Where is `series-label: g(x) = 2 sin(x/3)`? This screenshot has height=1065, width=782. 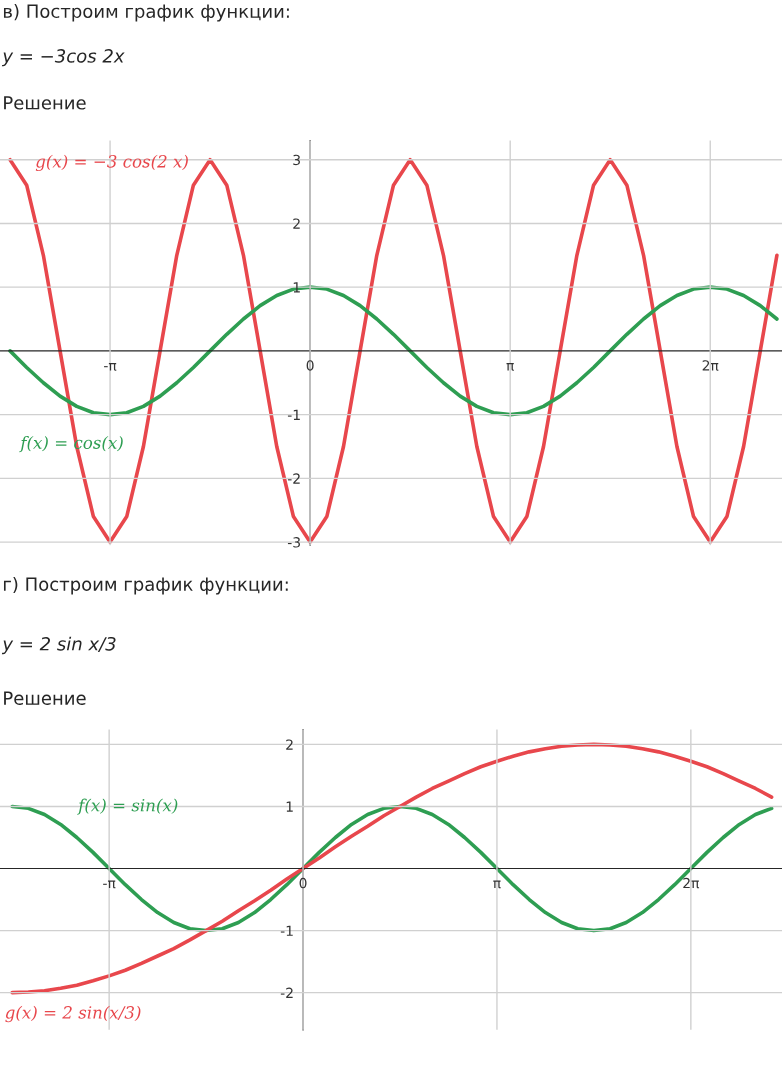 series-label: g(x) = 2 sin(x/3) is located at coordinates (73, 1014).